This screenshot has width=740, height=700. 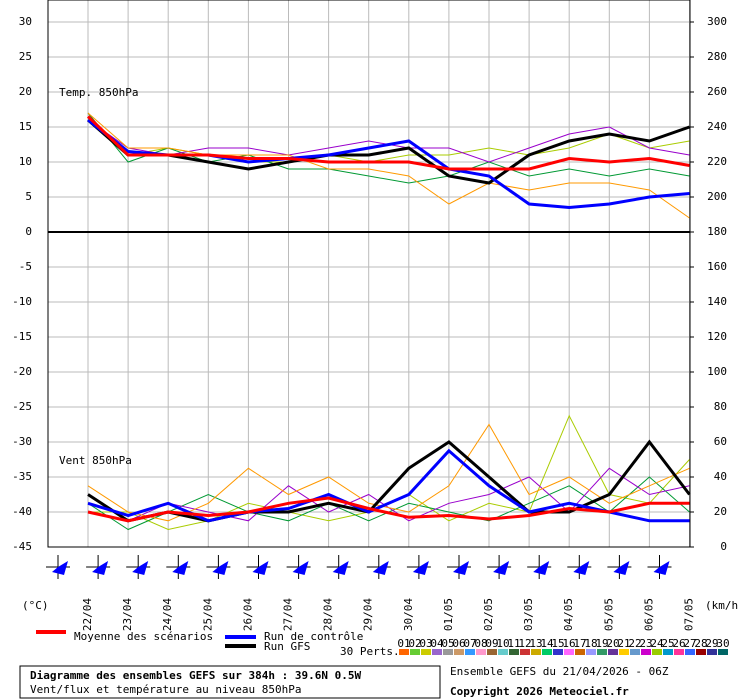 What do you see at coordinates (95, 460) in the screenshot?
I see `annotation: Vent 850hPa` at bounding box center [95, 460].